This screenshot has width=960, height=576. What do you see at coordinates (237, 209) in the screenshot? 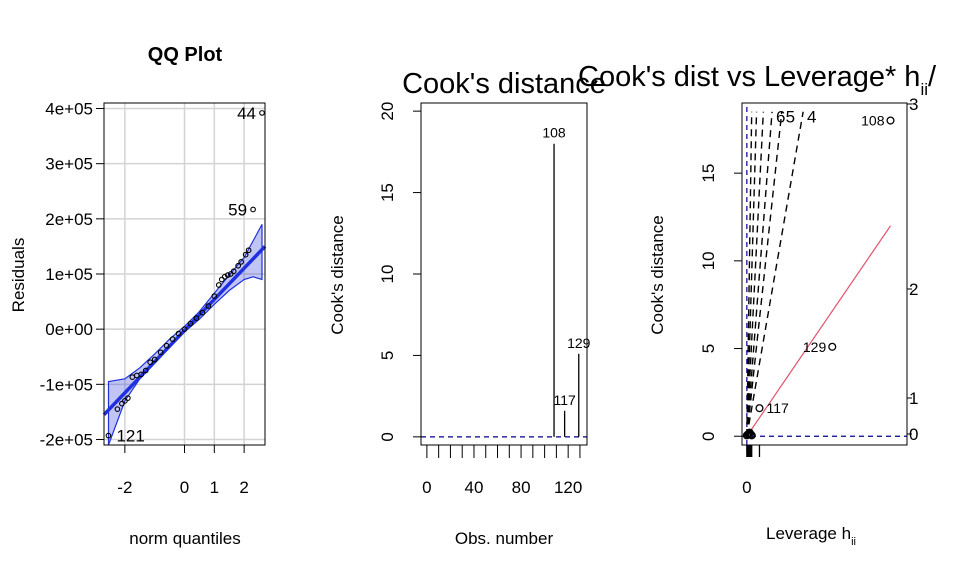
I see `qq-point-label: 59` at bounding box center [237, 209].